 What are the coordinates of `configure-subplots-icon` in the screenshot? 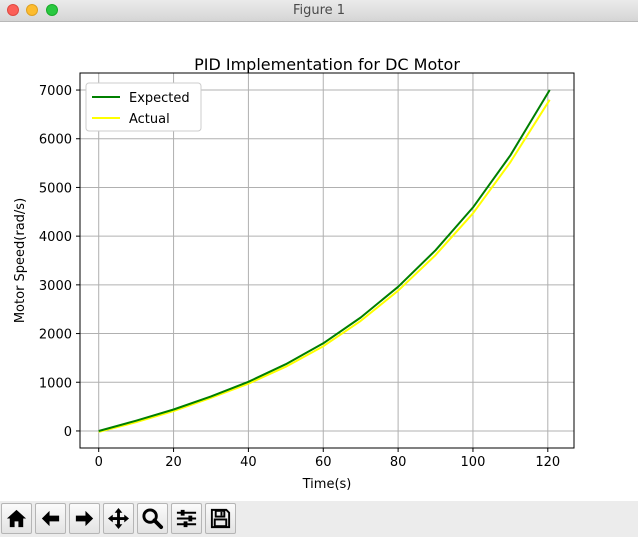 It's located at (186, 518).